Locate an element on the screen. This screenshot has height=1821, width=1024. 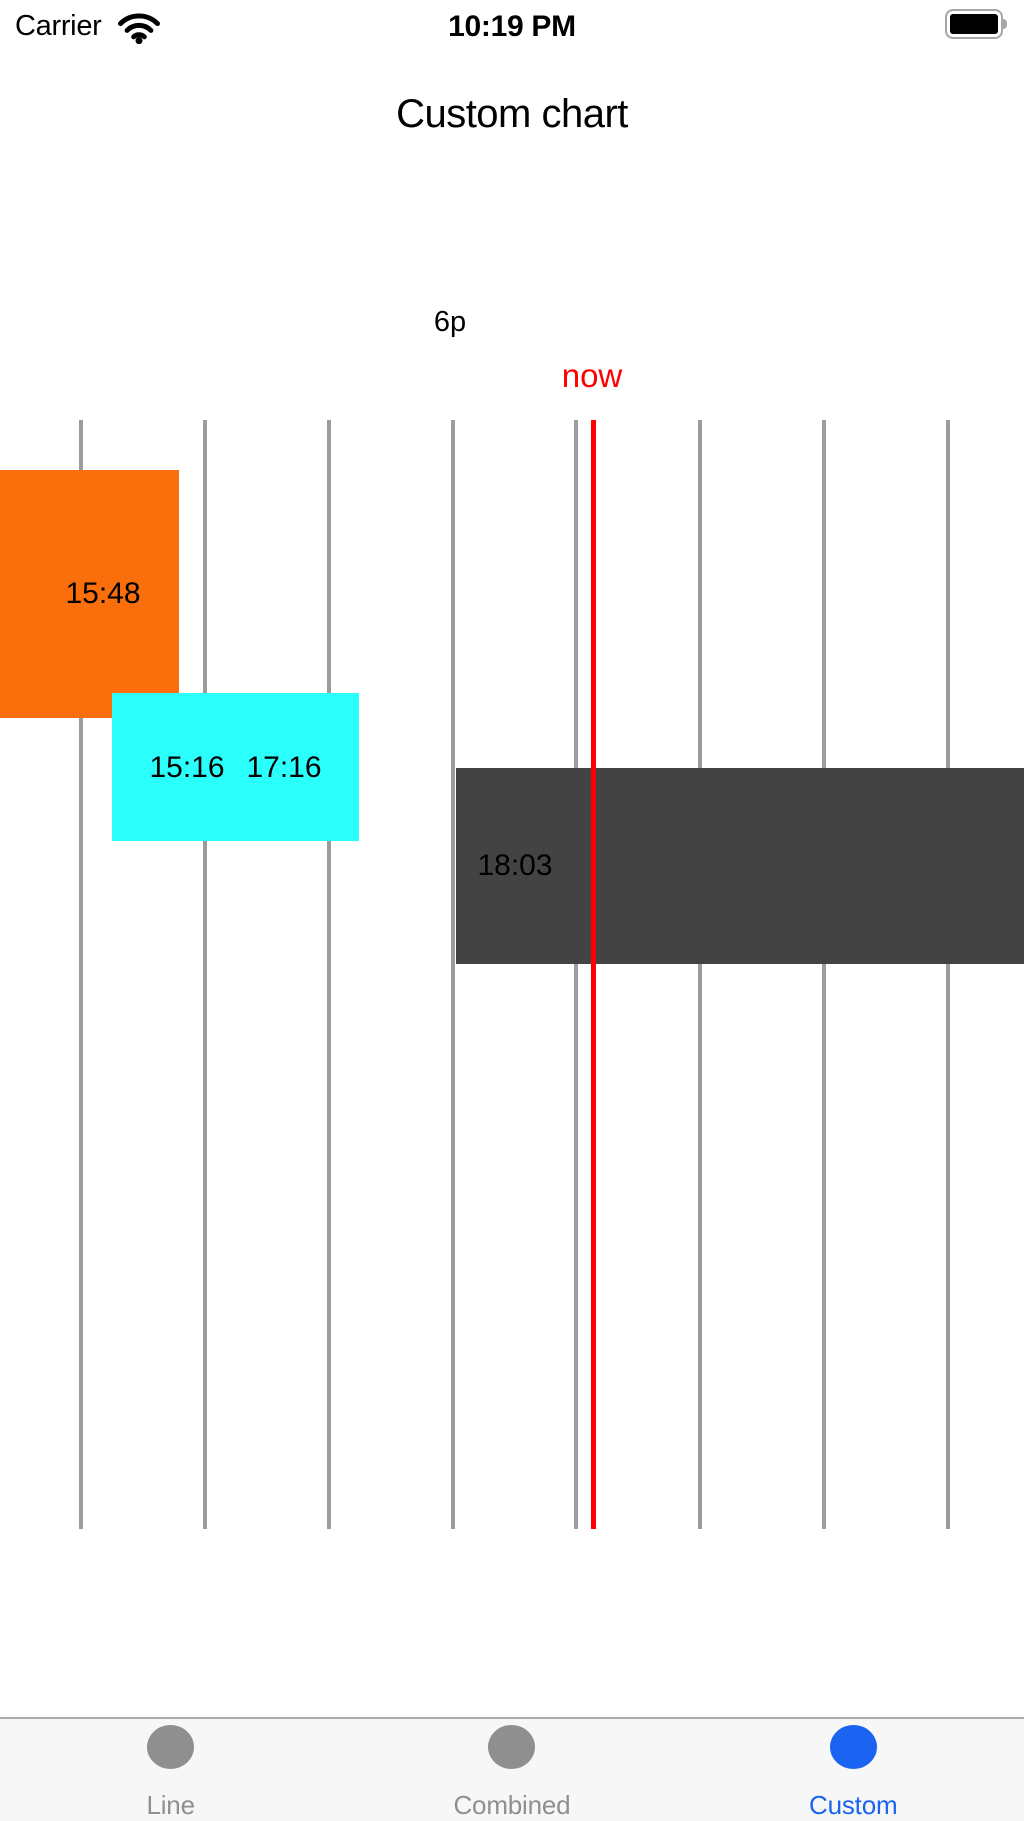
event-bar-1516-1716: 15:16 17:16 is located at coordinates (235, 767).